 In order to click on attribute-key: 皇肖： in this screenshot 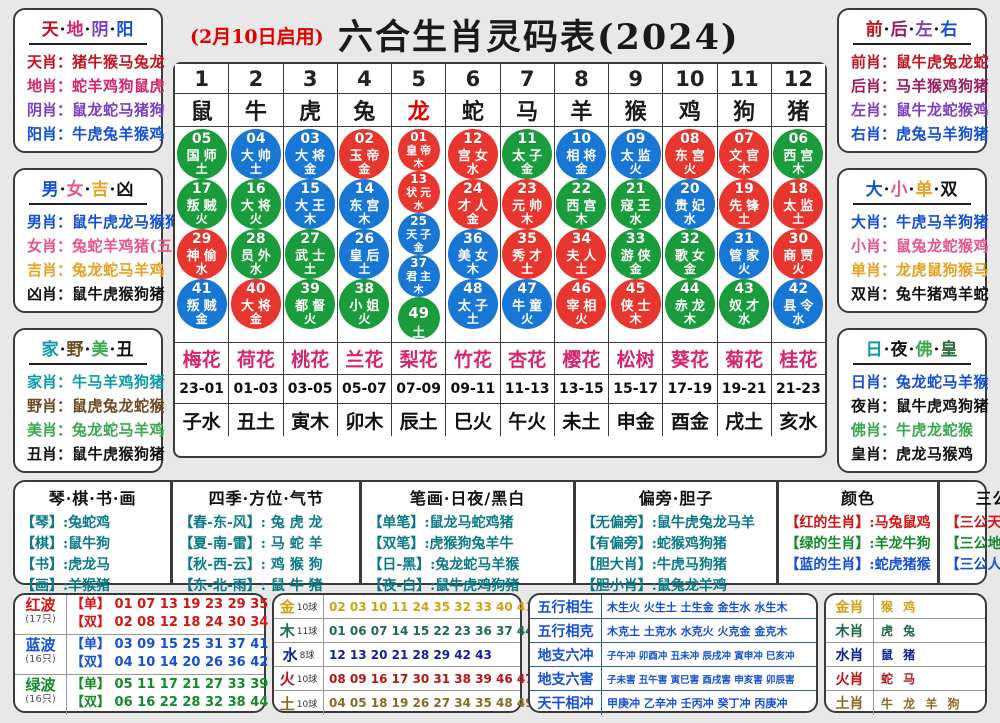, I will do `click(874, 453)`.